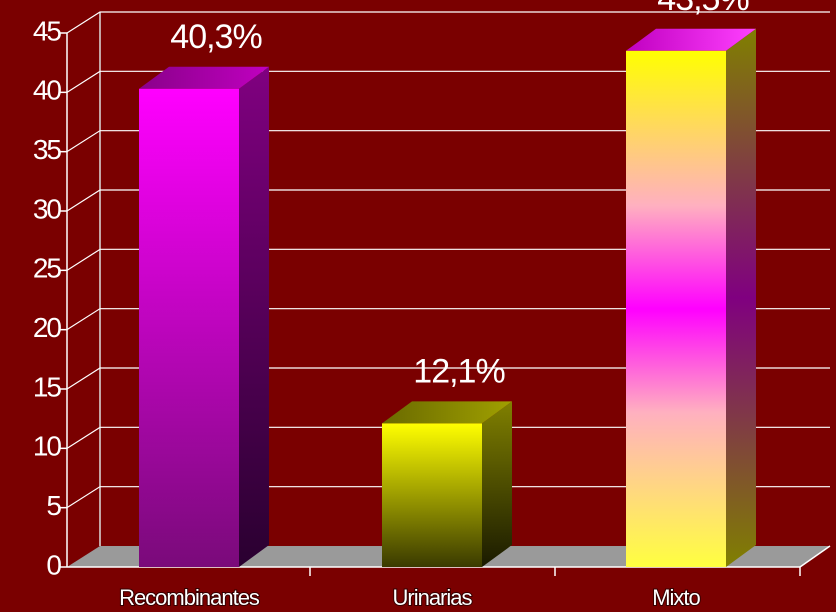 The width and height of the screenshot is (836, 612). What do you see at coordinates (459, 371) in the screenshot?
I see `value-label: 12,1%` at bounding box center [459, 371].